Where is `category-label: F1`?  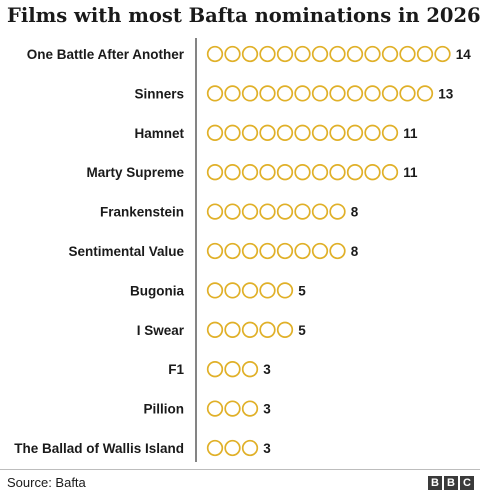 category-label: F1 is located at coordinates (176, 369).